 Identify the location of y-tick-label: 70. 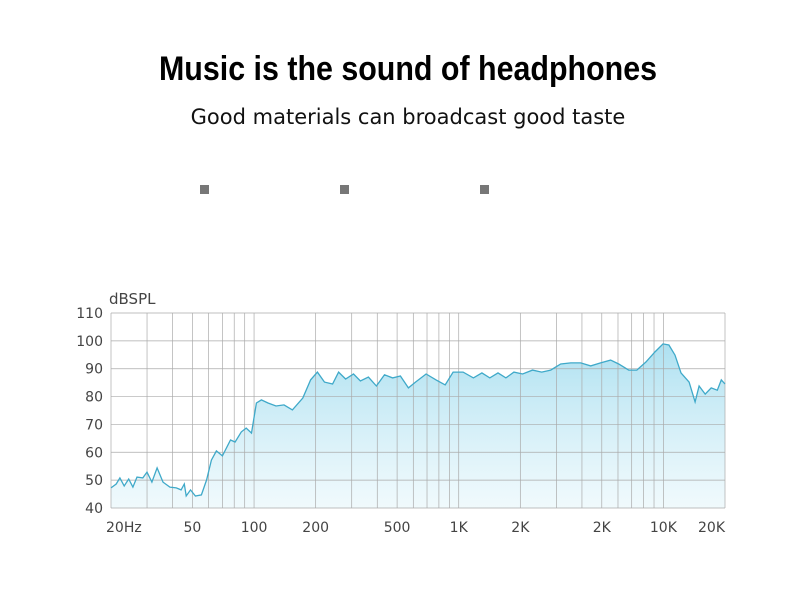
(94, 425).